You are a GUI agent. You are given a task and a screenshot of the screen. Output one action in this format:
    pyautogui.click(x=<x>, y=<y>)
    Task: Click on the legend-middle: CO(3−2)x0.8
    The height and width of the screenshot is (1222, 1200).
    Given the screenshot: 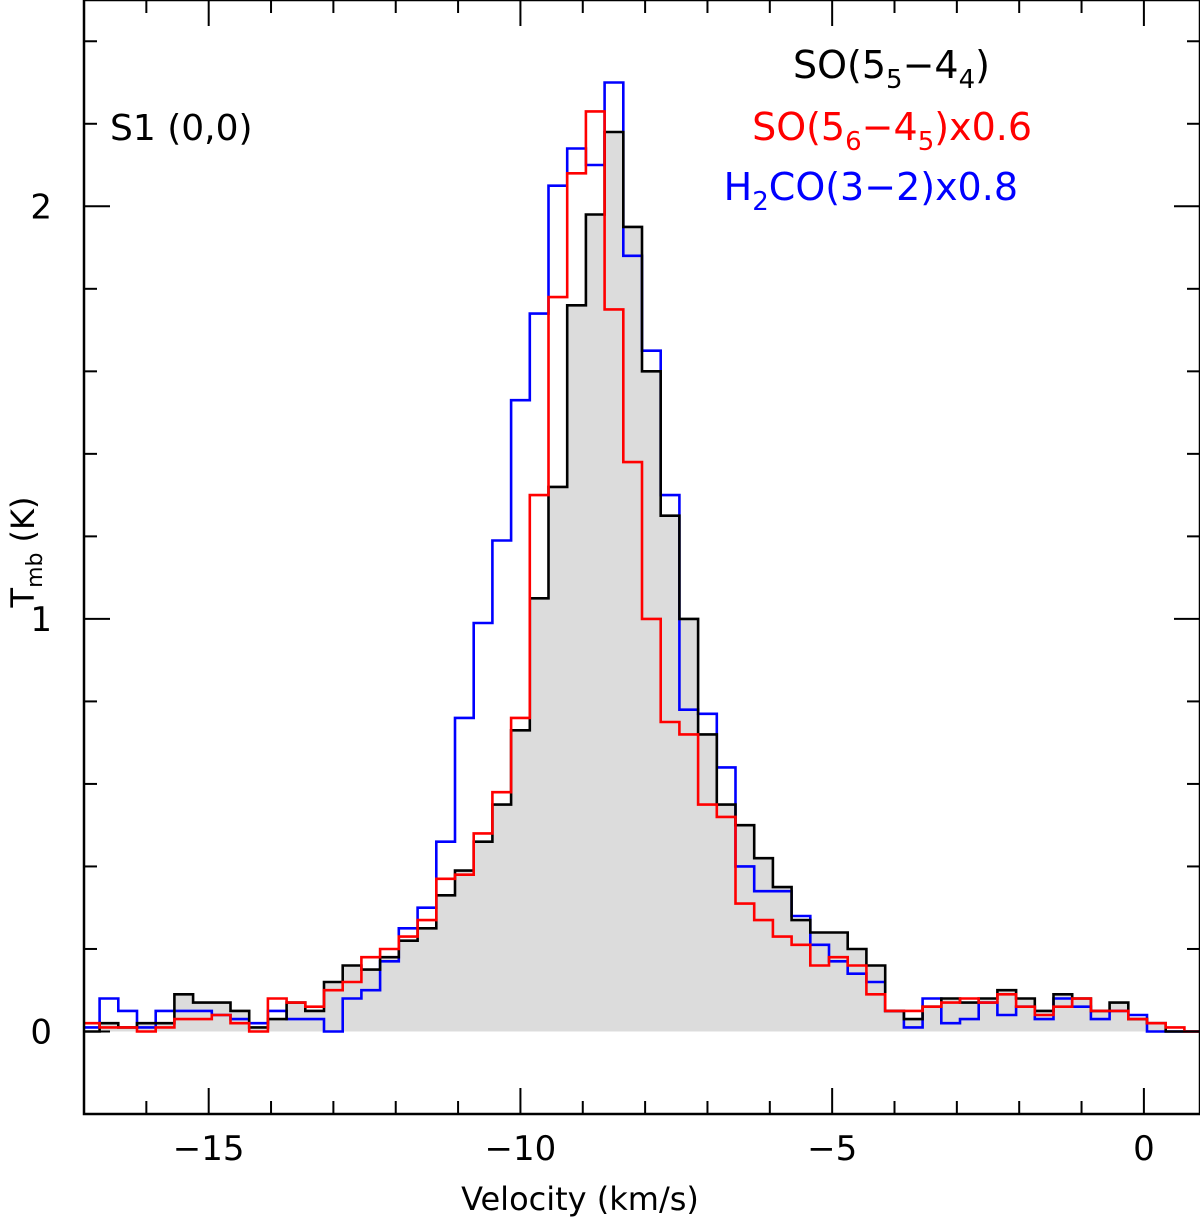 What is the action you would take?
    pyautogui.click(x=893, y=187)
    